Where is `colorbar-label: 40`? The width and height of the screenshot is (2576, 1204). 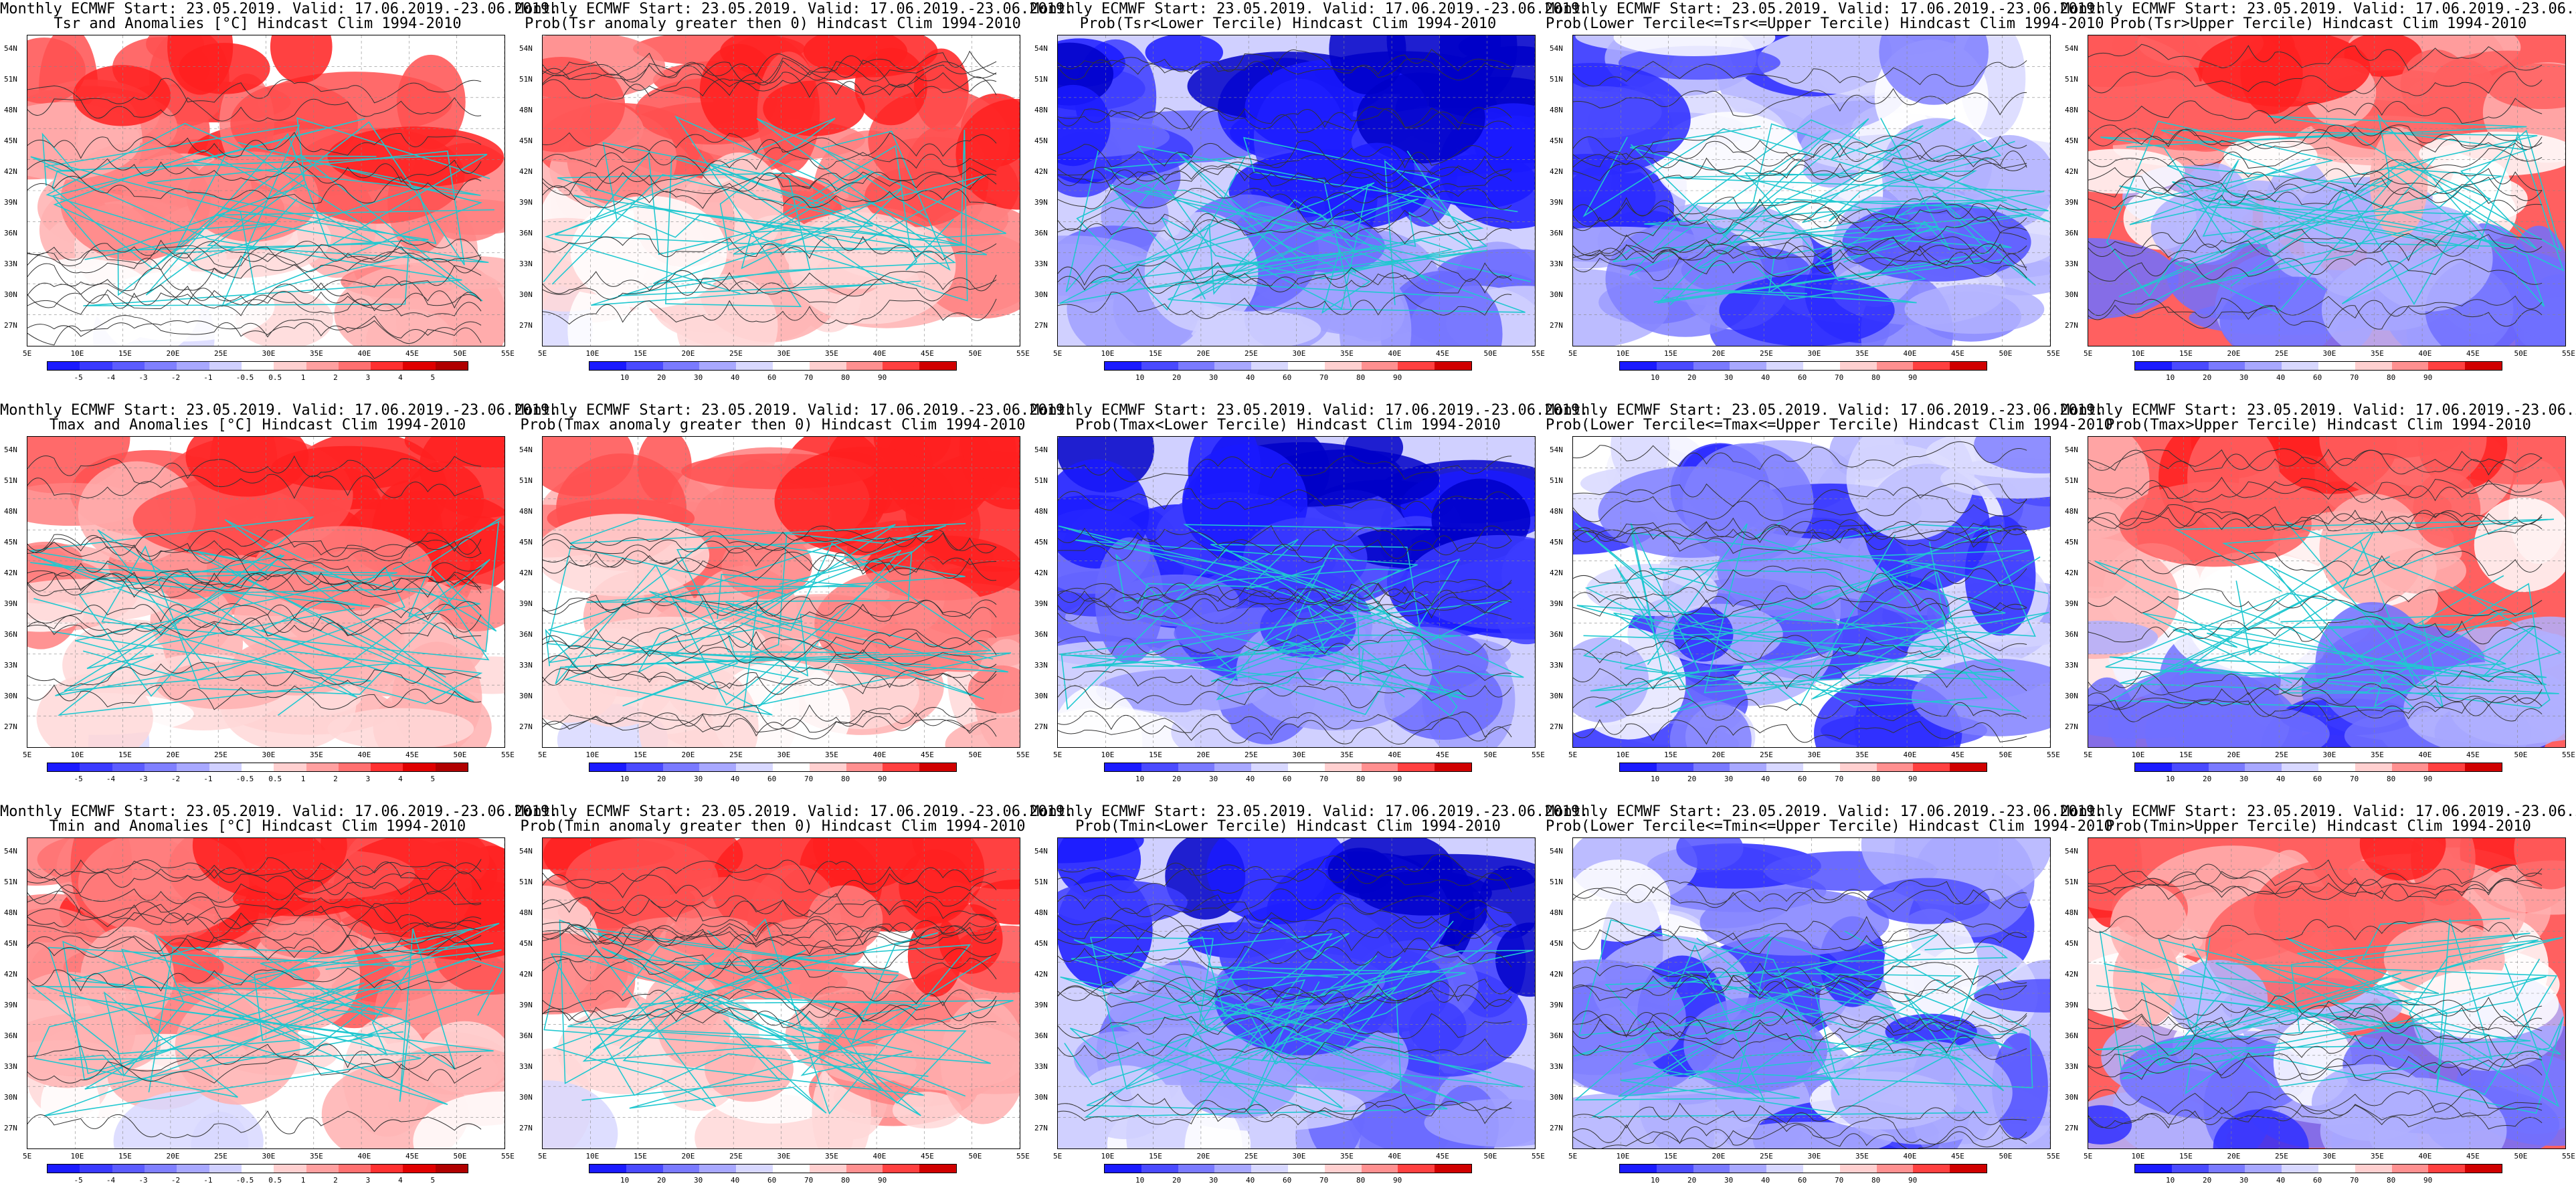 colorbar-label: 40 is located at coordinates (736, 779).